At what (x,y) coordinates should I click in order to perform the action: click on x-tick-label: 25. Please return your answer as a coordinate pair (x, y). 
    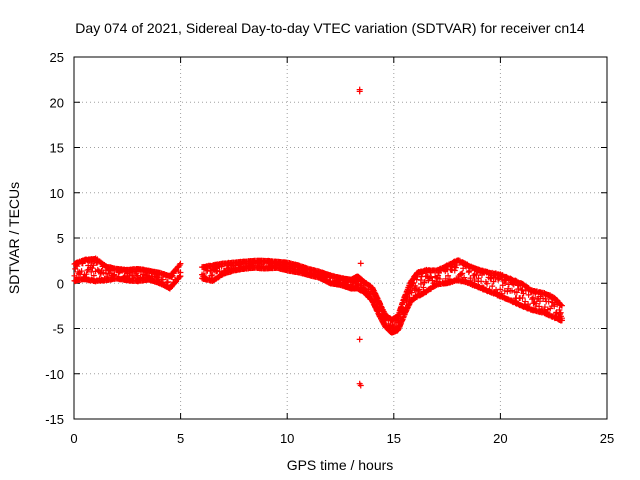
    Looking at the image, I should click on (607, 438).